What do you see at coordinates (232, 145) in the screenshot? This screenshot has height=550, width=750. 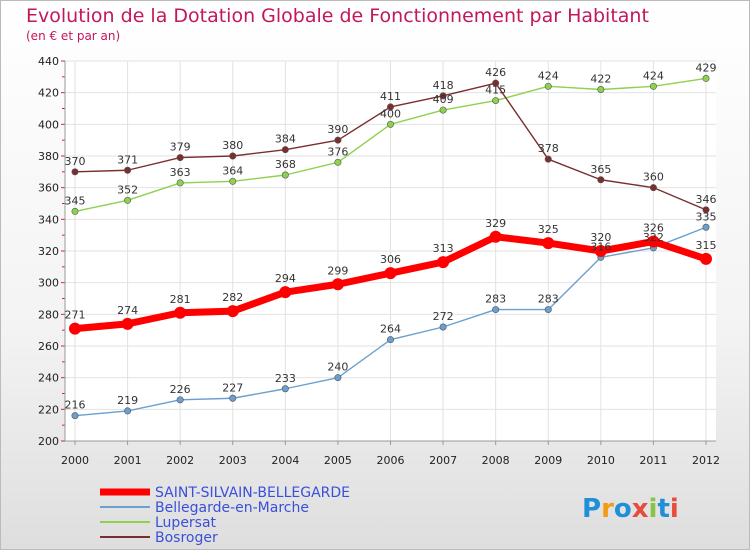 I see `data-label: 380` at bounding box center [232, 145].